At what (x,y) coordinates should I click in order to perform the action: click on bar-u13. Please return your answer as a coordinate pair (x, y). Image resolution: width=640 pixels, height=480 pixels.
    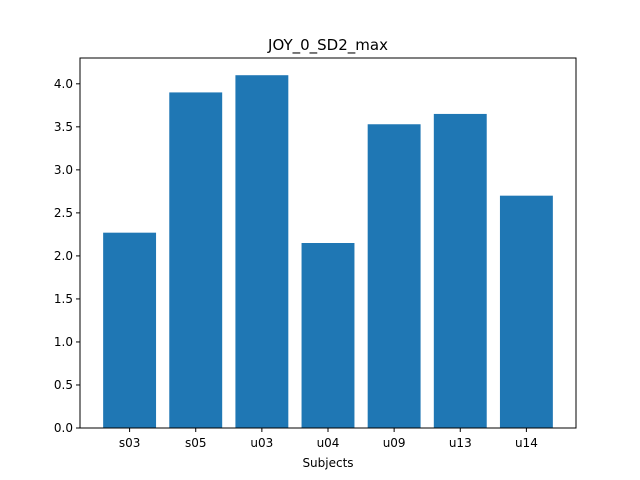
    Looking at the image, I should click on (460, 270).